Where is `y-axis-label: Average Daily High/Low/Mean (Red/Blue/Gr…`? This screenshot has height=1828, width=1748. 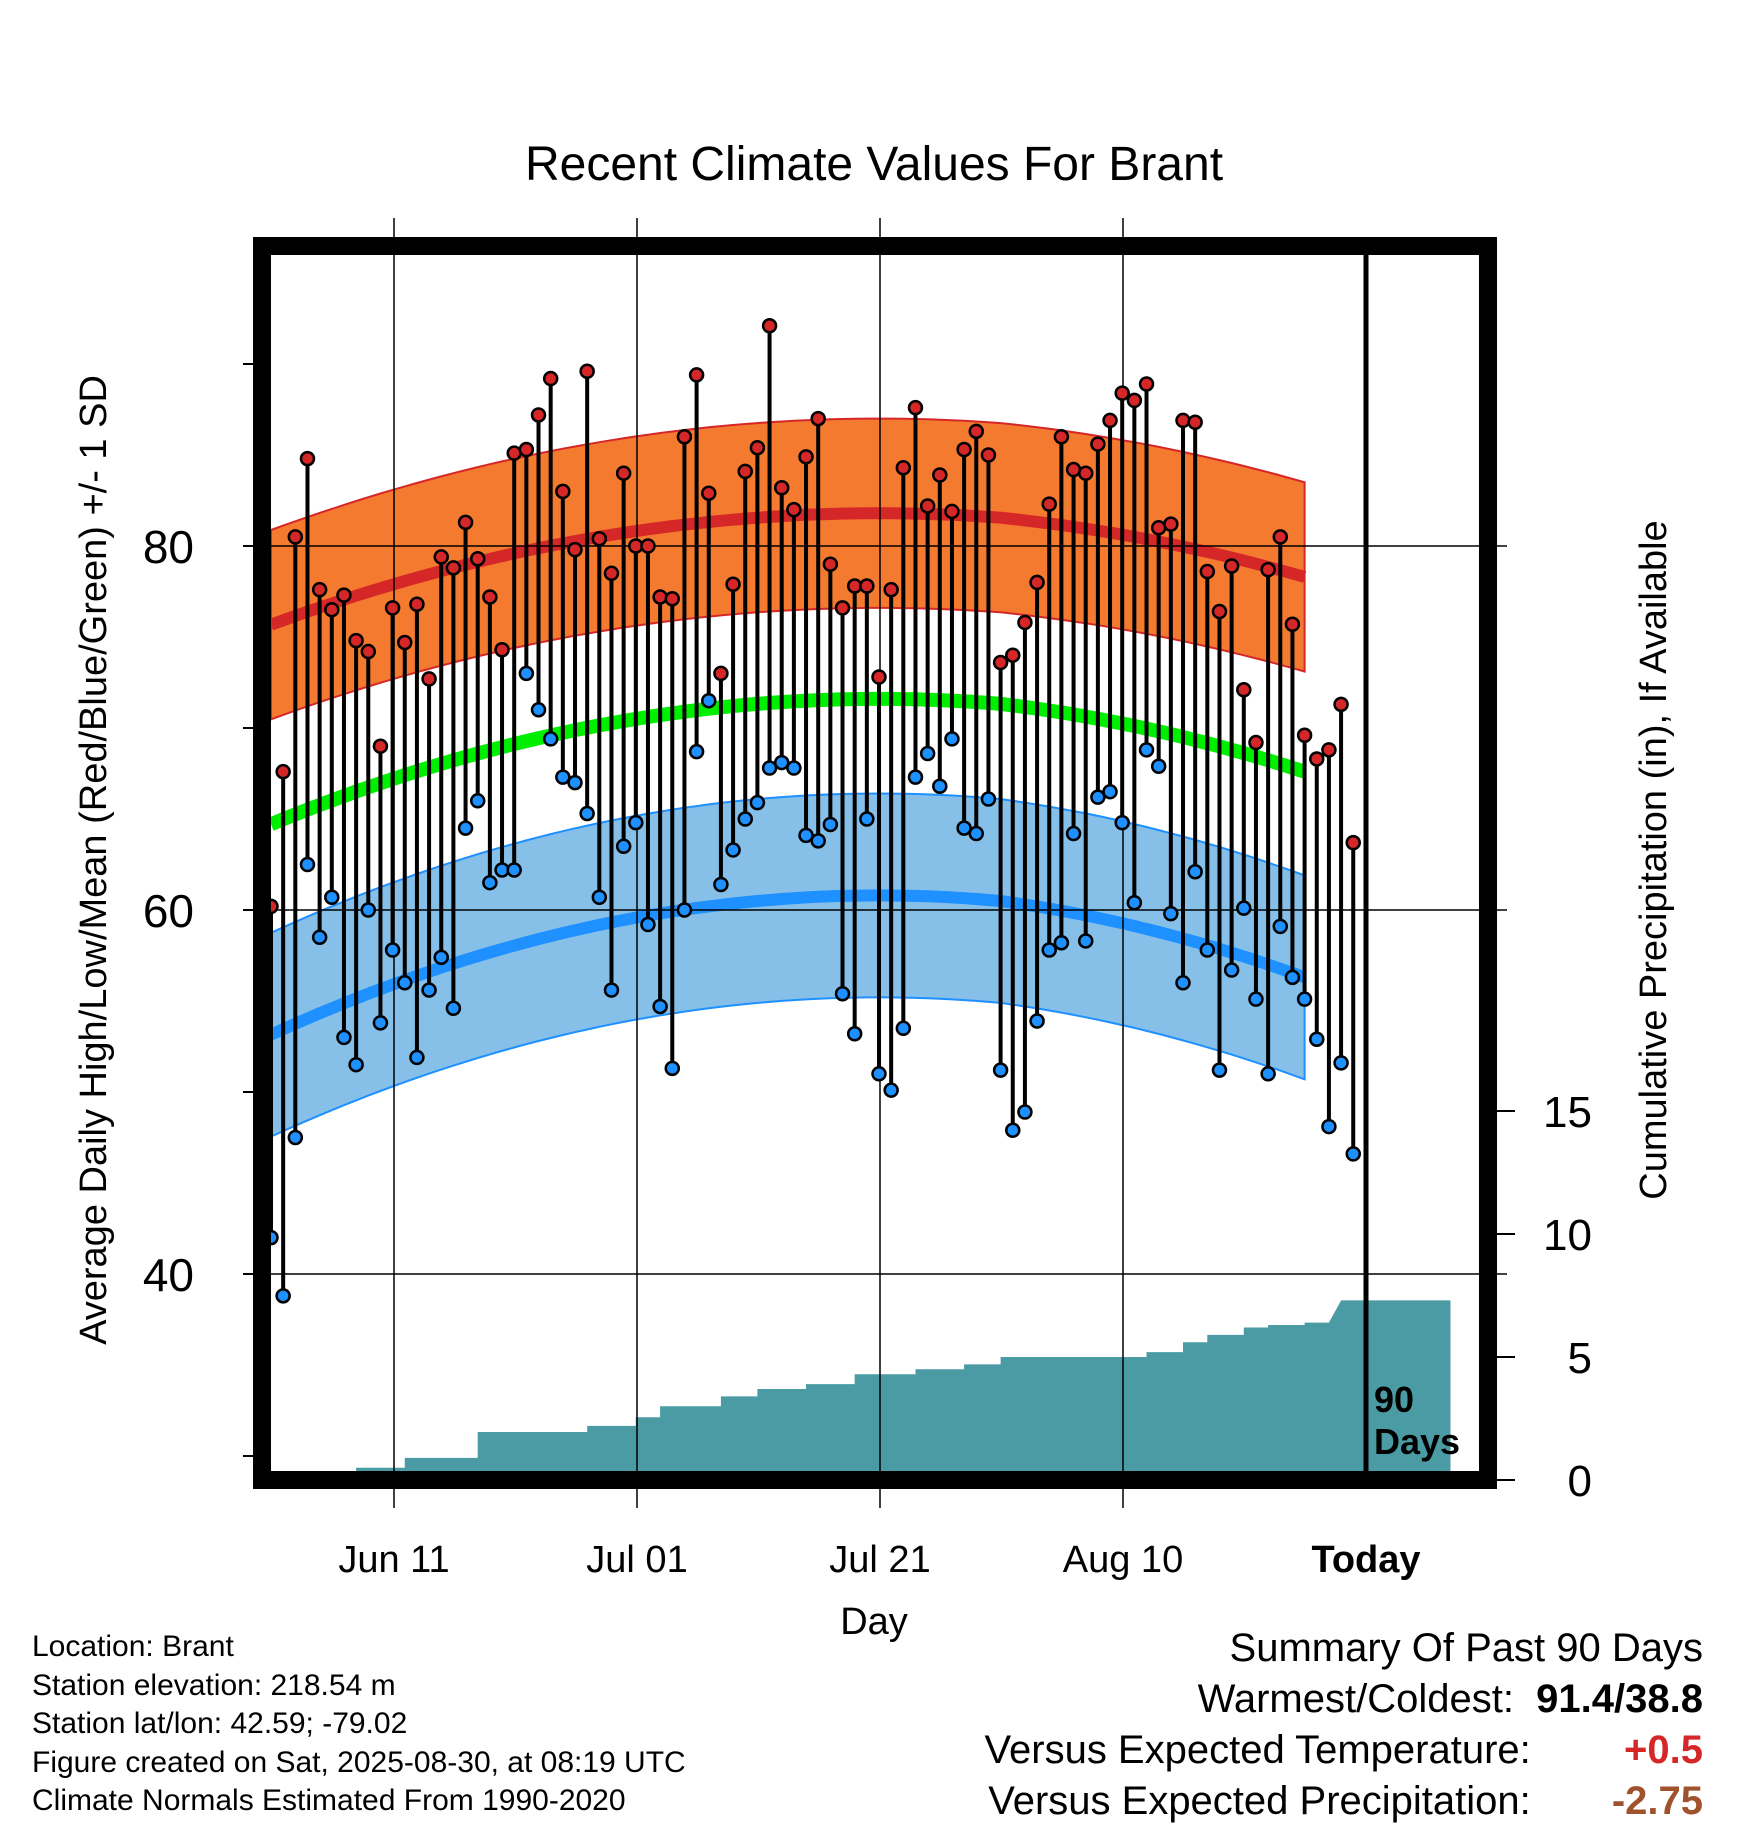
y-axis-label: Average Daily High/Low/Mean (Red/Blue/Gr… is located at coordinates (94, 860).